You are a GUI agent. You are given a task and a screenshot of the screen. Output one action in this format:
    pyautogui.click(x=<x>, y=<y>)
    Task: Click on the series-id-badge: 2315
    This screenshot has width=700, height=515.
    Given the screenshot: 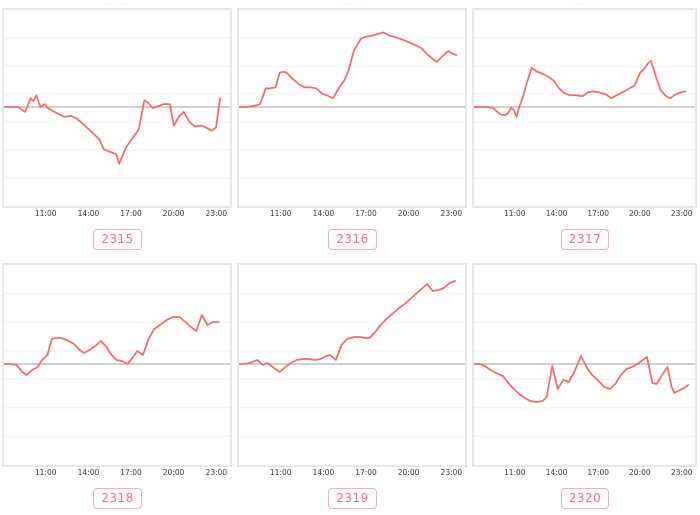 What is the action you would take?
    pyautogui.click(x=117, y=239)
    